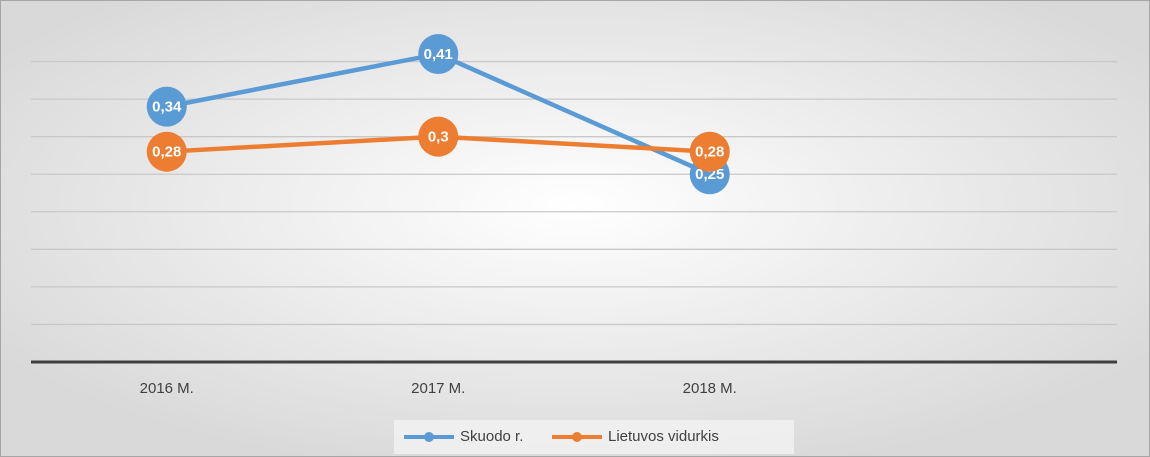 This screenshot has height=457, width=1150. I want to click on data-label: 0,25, so click(709, 174).